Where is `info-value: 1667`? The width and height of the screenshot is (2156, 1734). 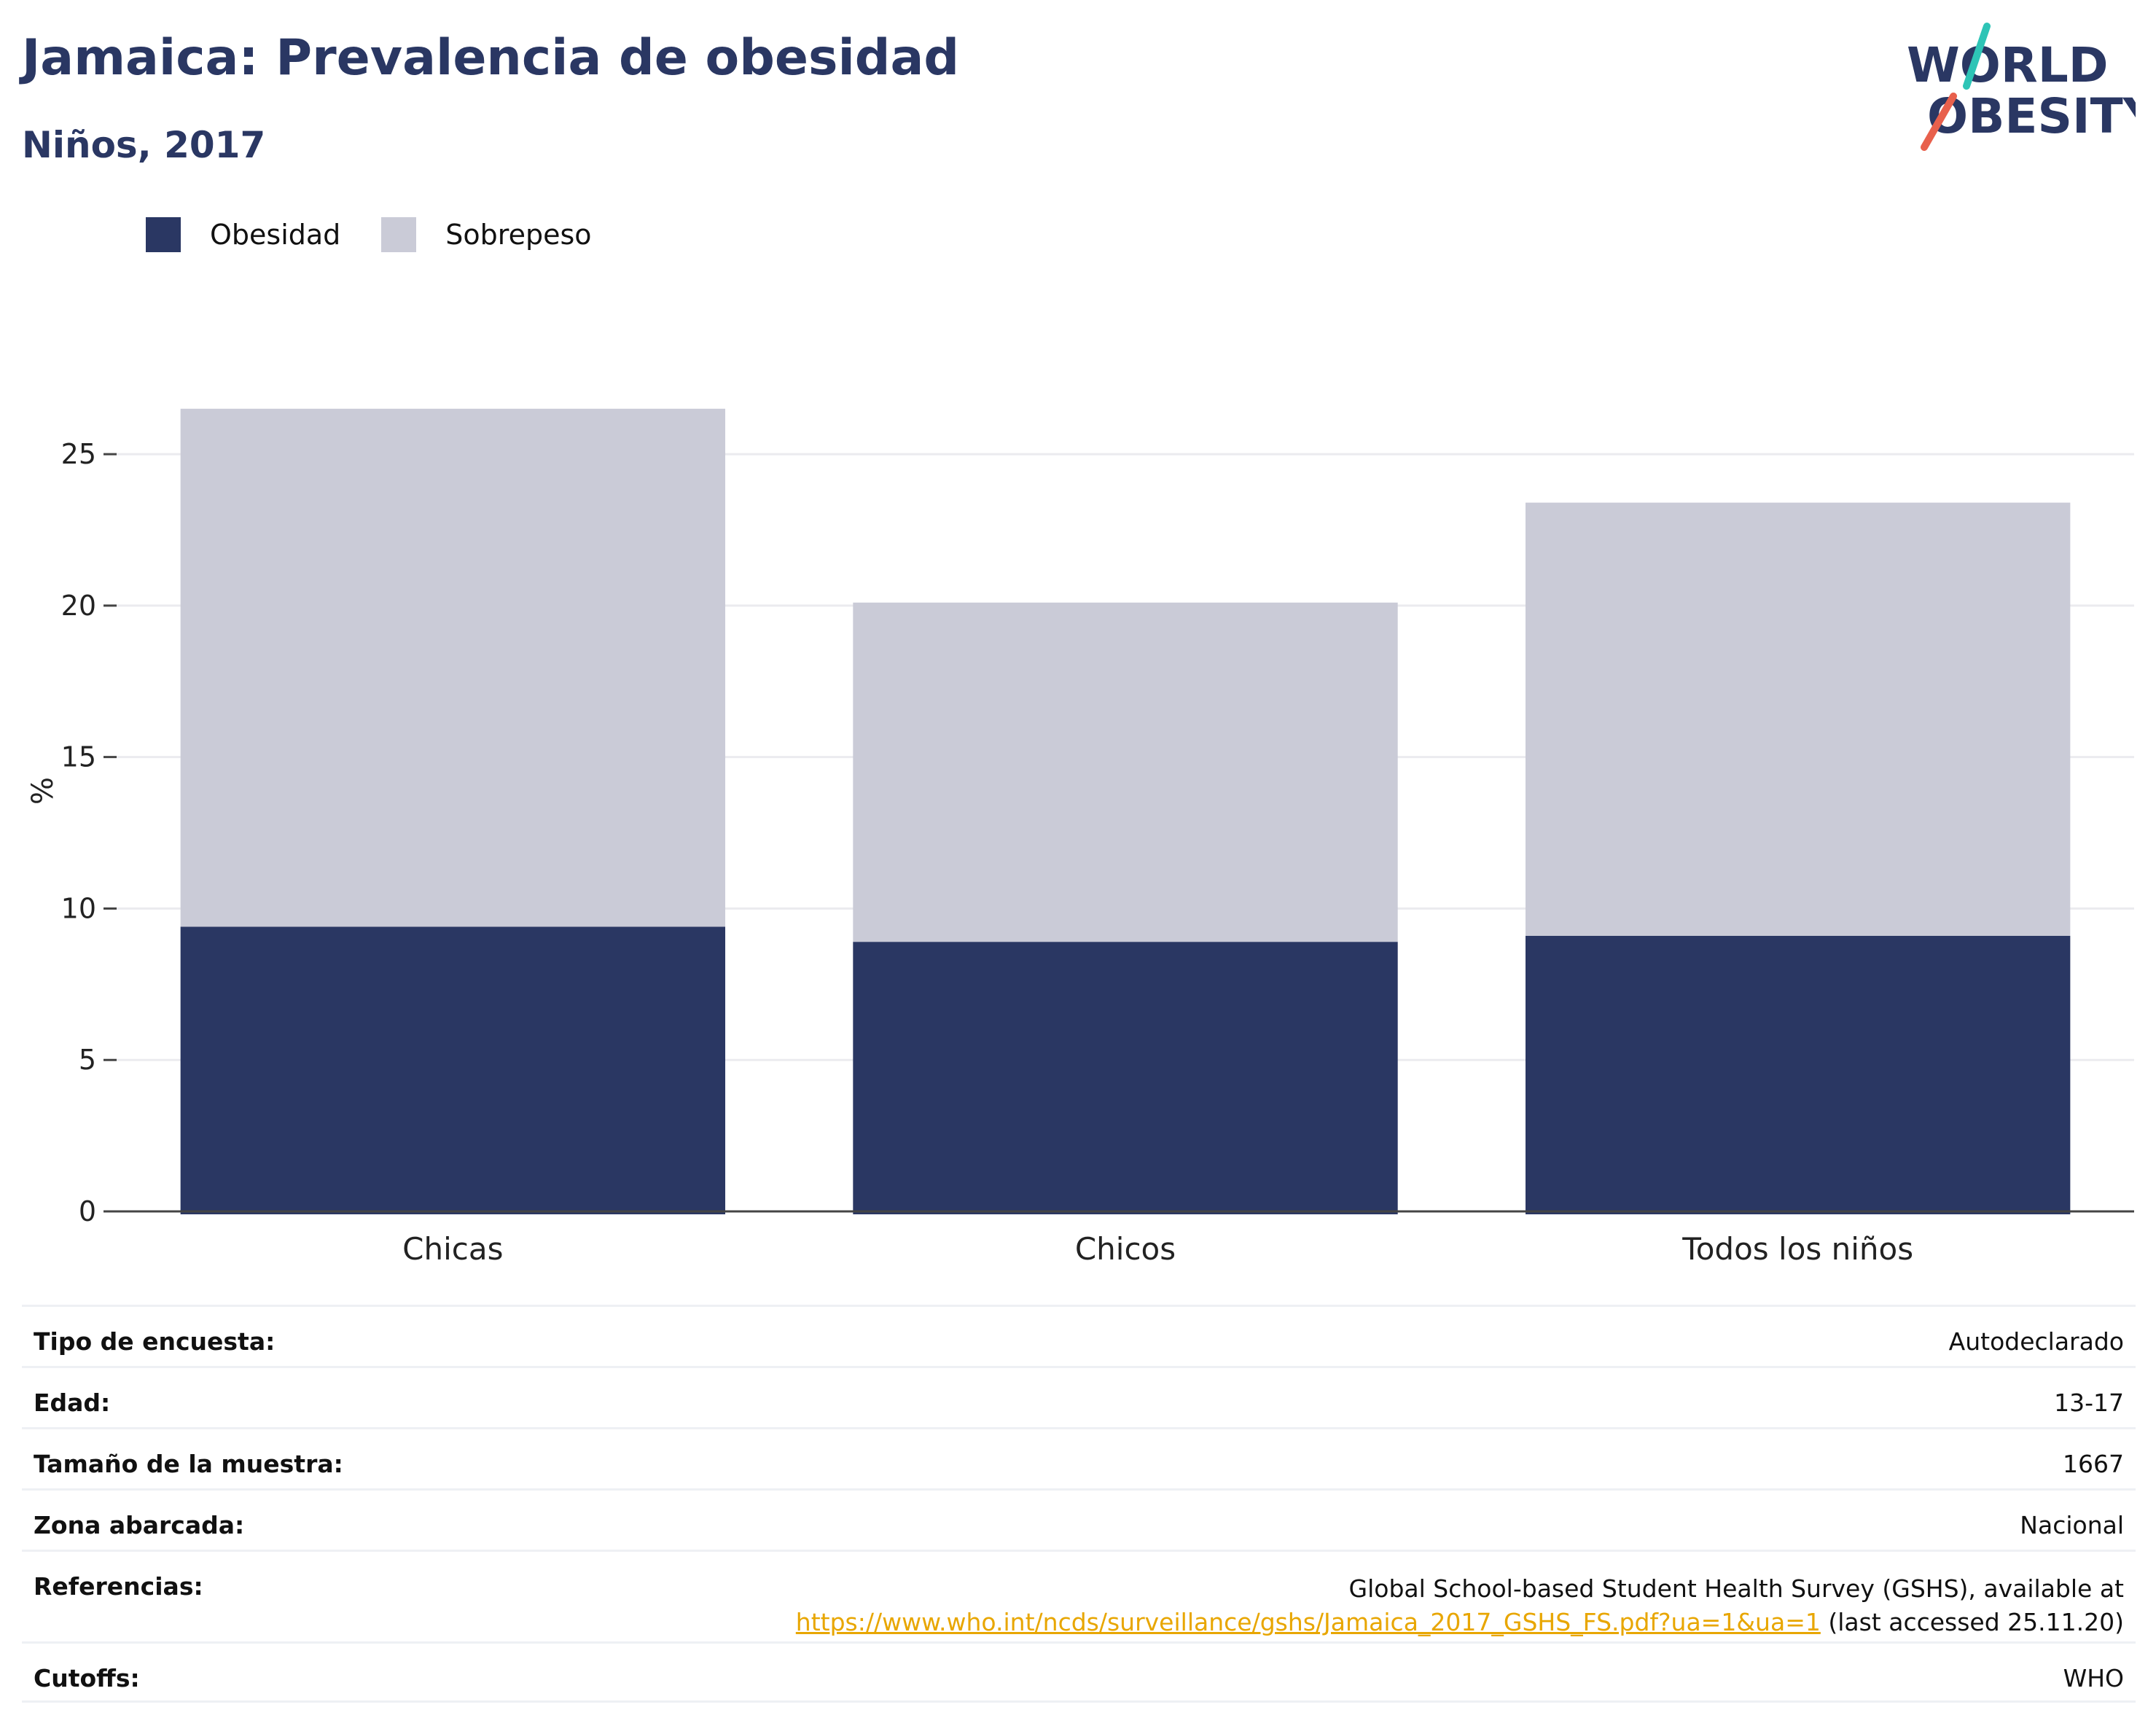 info-value: 1667 is located at coordinates (2093, 1464).